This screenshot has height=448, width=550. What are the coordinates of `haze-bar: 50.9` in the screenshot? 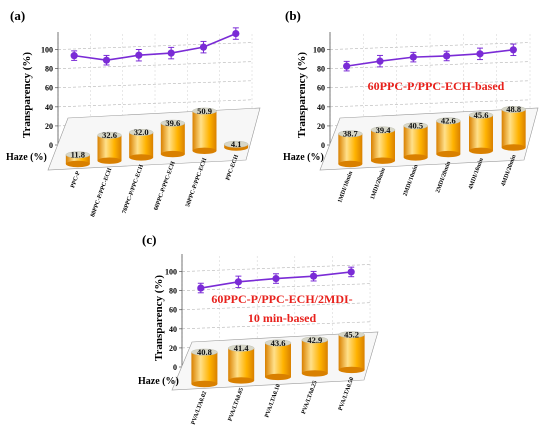 It's located at (204, 130).